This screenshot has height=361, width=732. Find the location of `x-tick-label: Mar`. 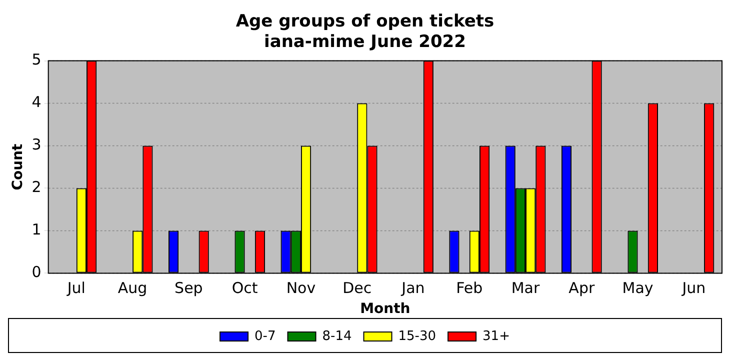

x-tick-label: Mar is located at coordinates (525, 288).